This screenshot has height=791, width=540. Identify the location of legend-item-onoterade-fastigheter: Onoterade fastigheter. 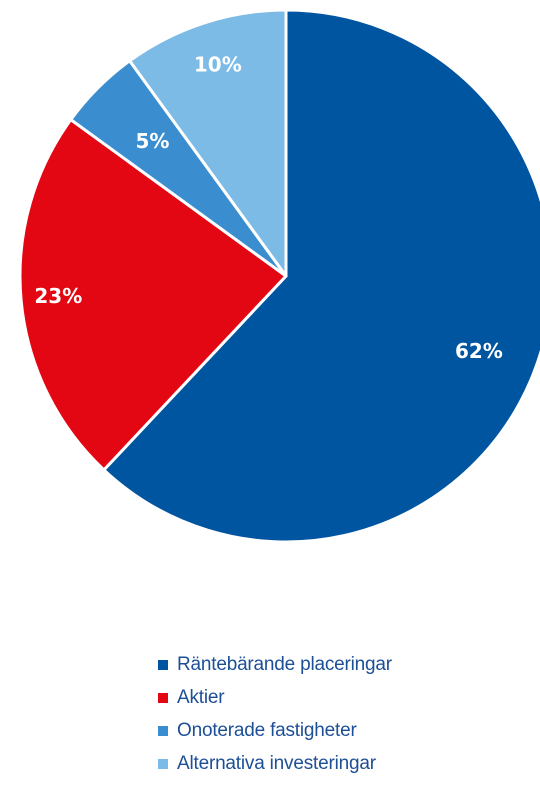
(275, 730).